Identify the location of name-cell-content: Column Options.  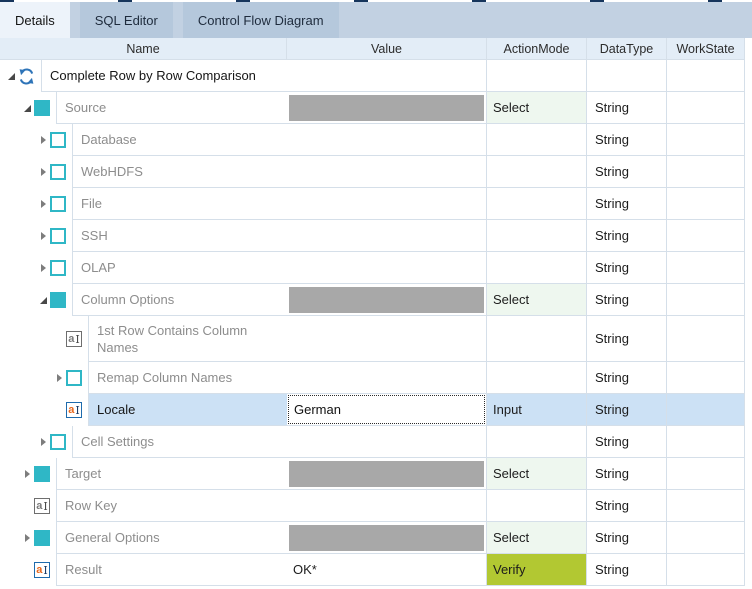
(179, 300).